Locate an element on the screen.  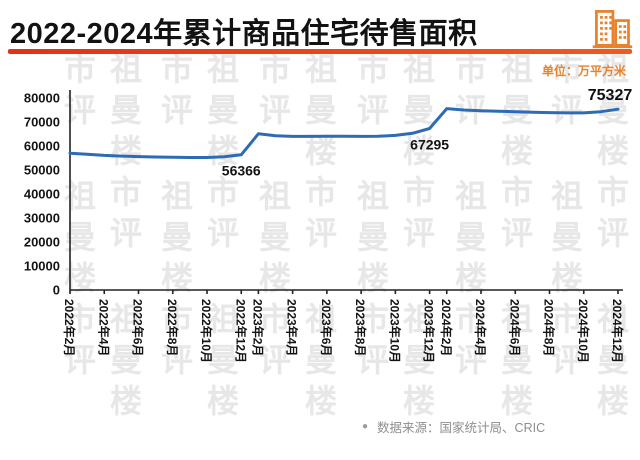
y-axis-label: 30000 is located at coordinates (42, 218).